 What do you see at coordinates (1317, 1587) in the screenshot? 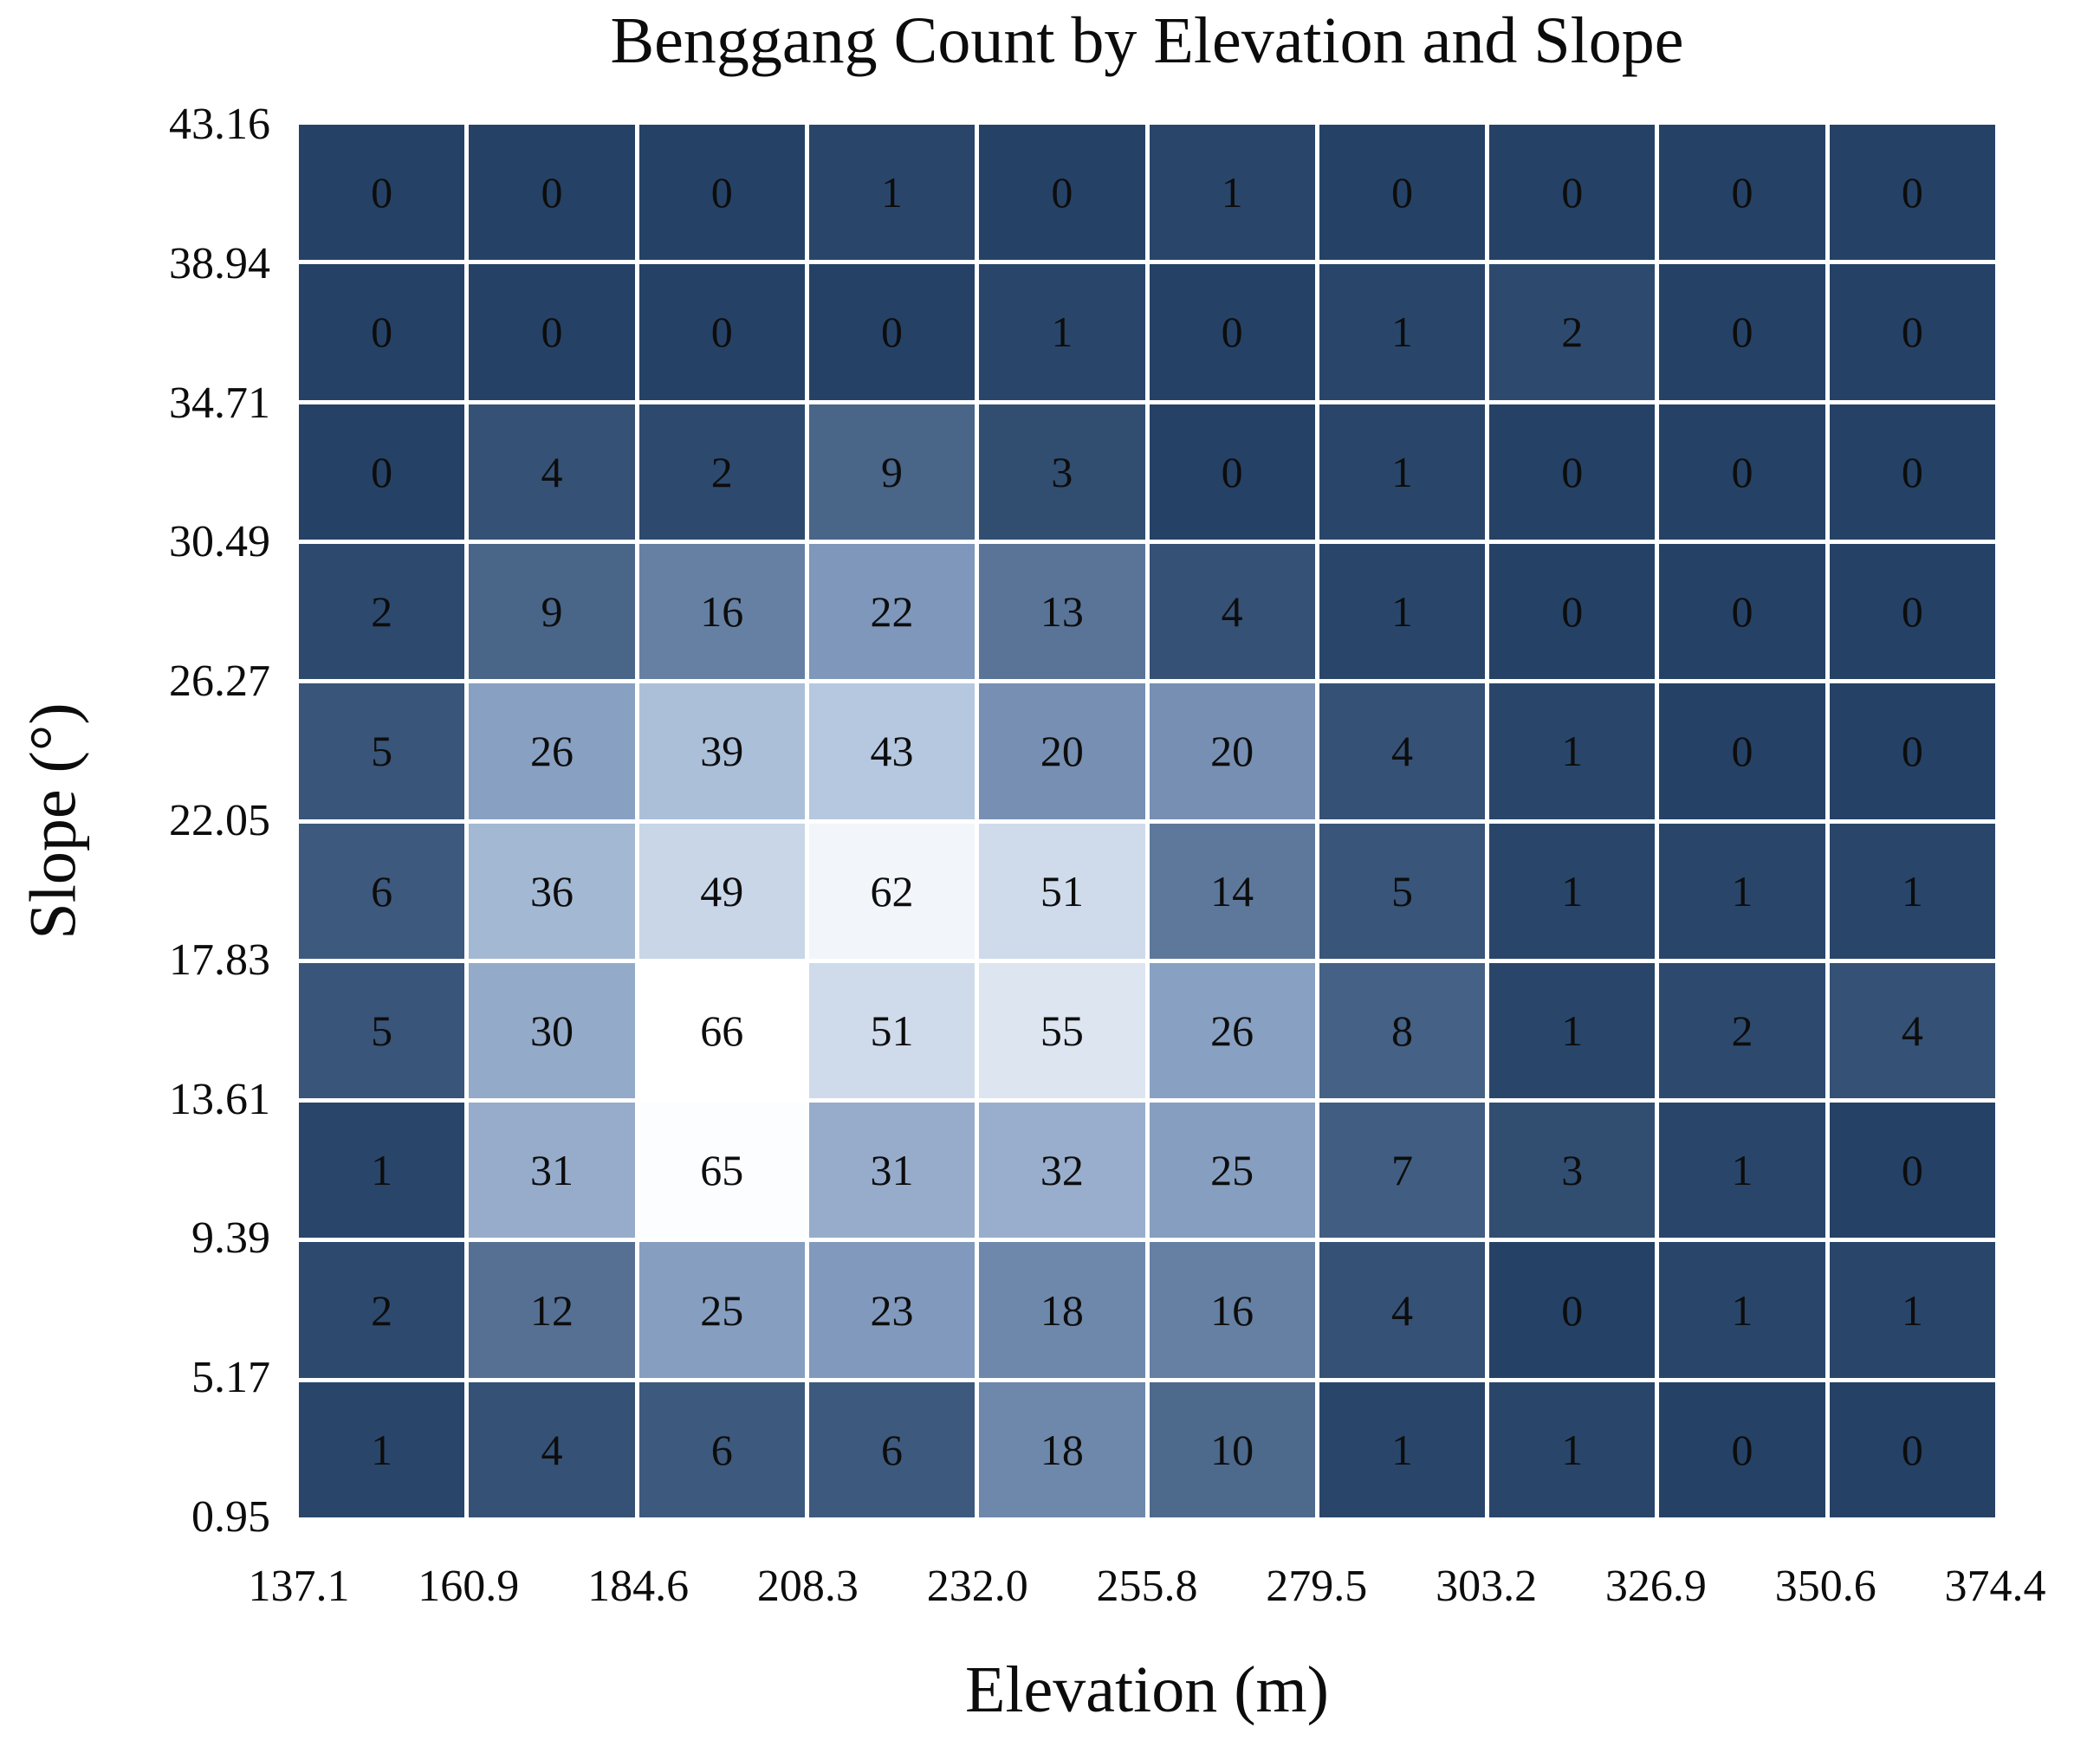
I see `x-tick-label: 279.5` at bounding box center [1317, 1587].